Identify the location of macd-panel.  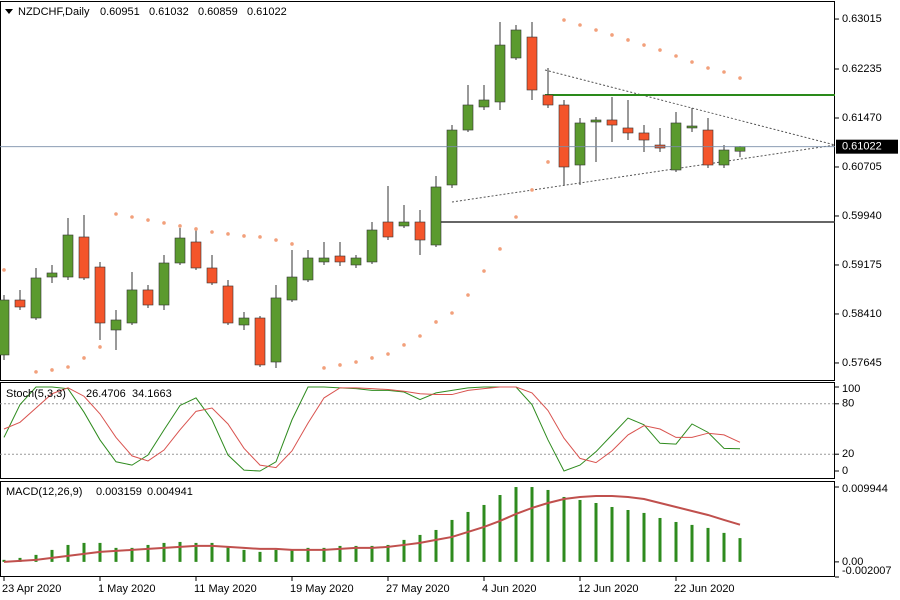
(417, 529).